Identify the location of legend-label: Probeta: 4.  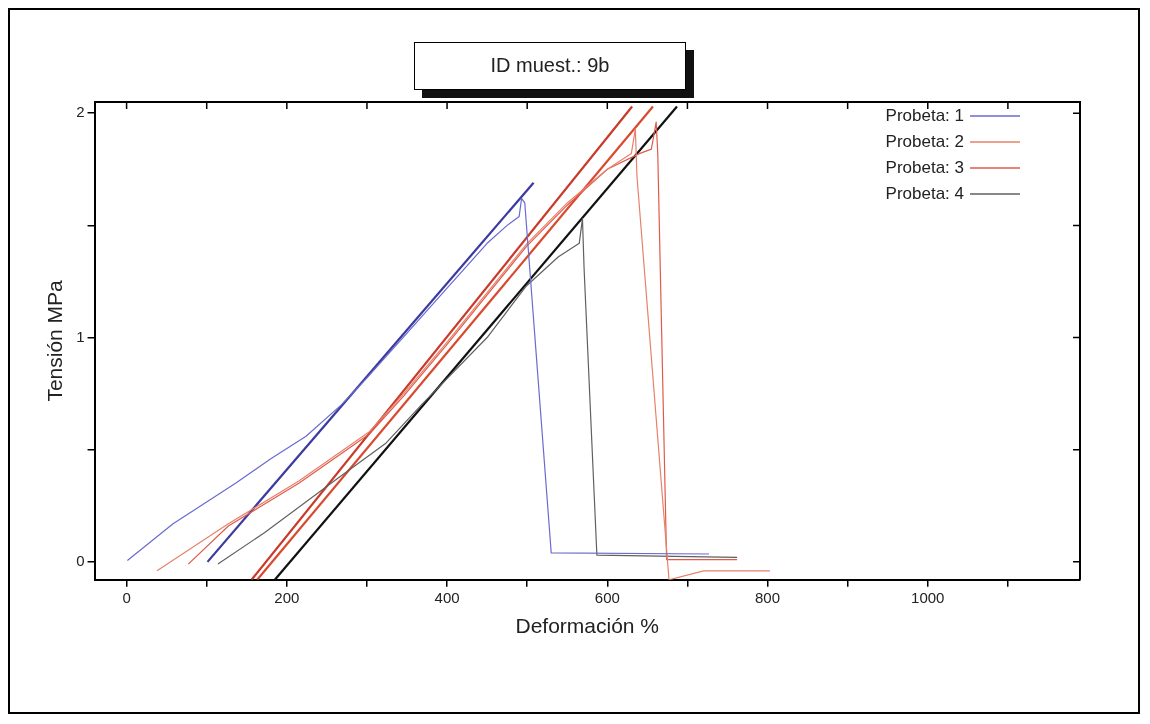
(925, 193).